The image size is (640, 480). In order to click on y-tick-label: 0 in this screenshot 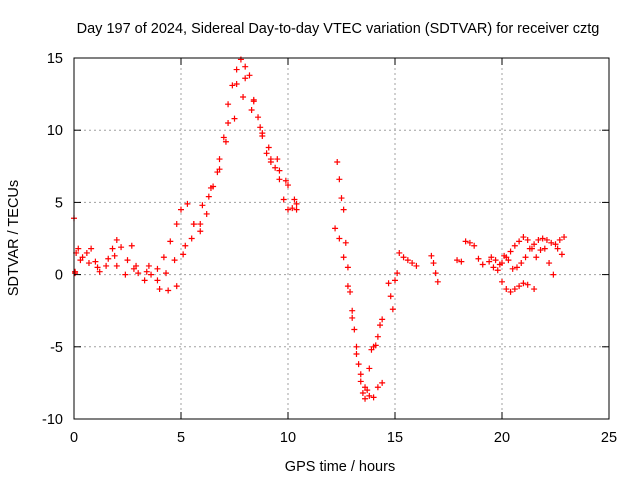, I will do `click(59, 276)`.